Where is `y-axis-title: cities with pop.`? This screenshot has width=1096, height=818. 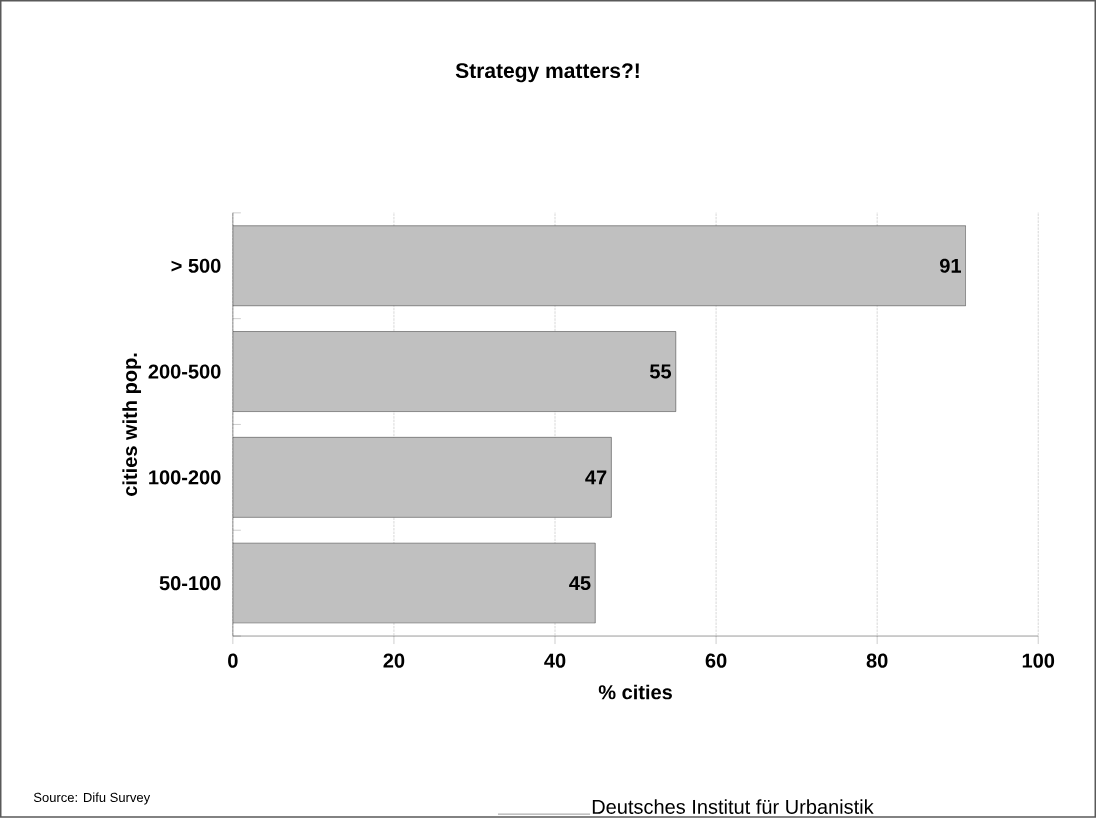 y-axis-title: cities with pop. is located at coordinates (132, 424).